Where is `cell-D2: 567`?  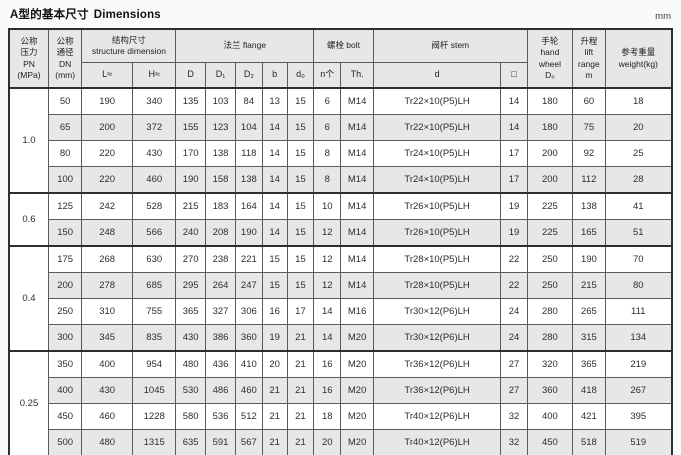
cell-D2: 567 is located at coordinates (249, 442).